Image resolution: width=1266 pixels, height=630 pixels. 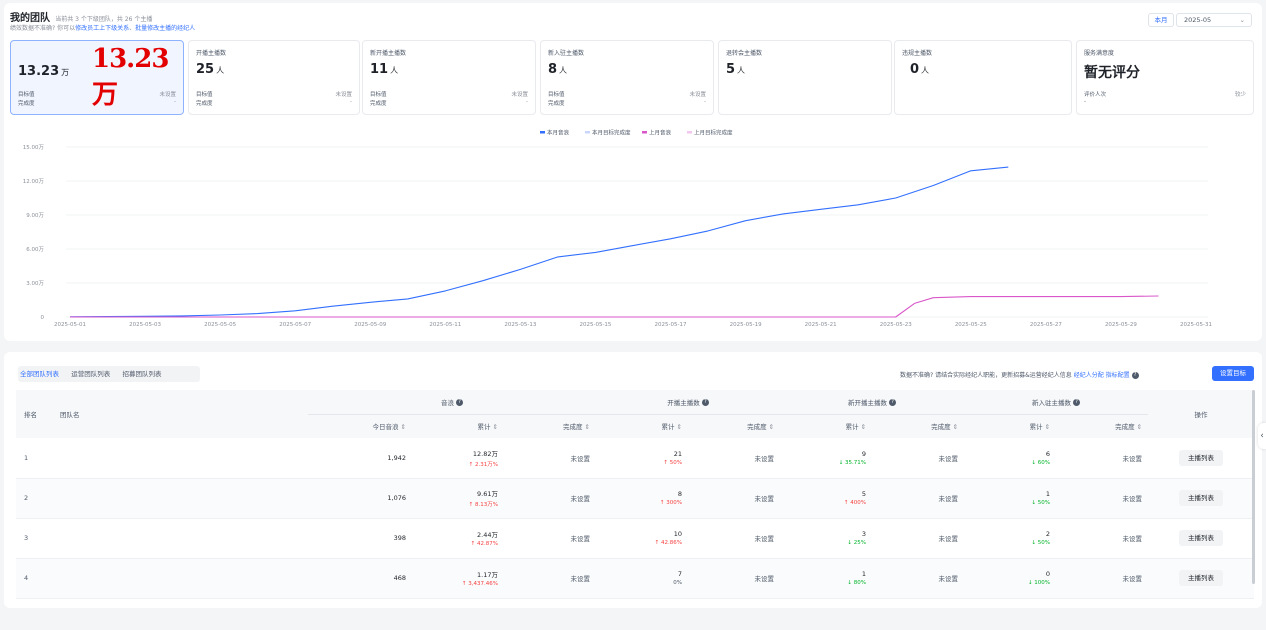 What do you see at coordinates (857, 543) in the screenshot?
I see `change-value: ↓ 25%` at bounding box center [857, 543].